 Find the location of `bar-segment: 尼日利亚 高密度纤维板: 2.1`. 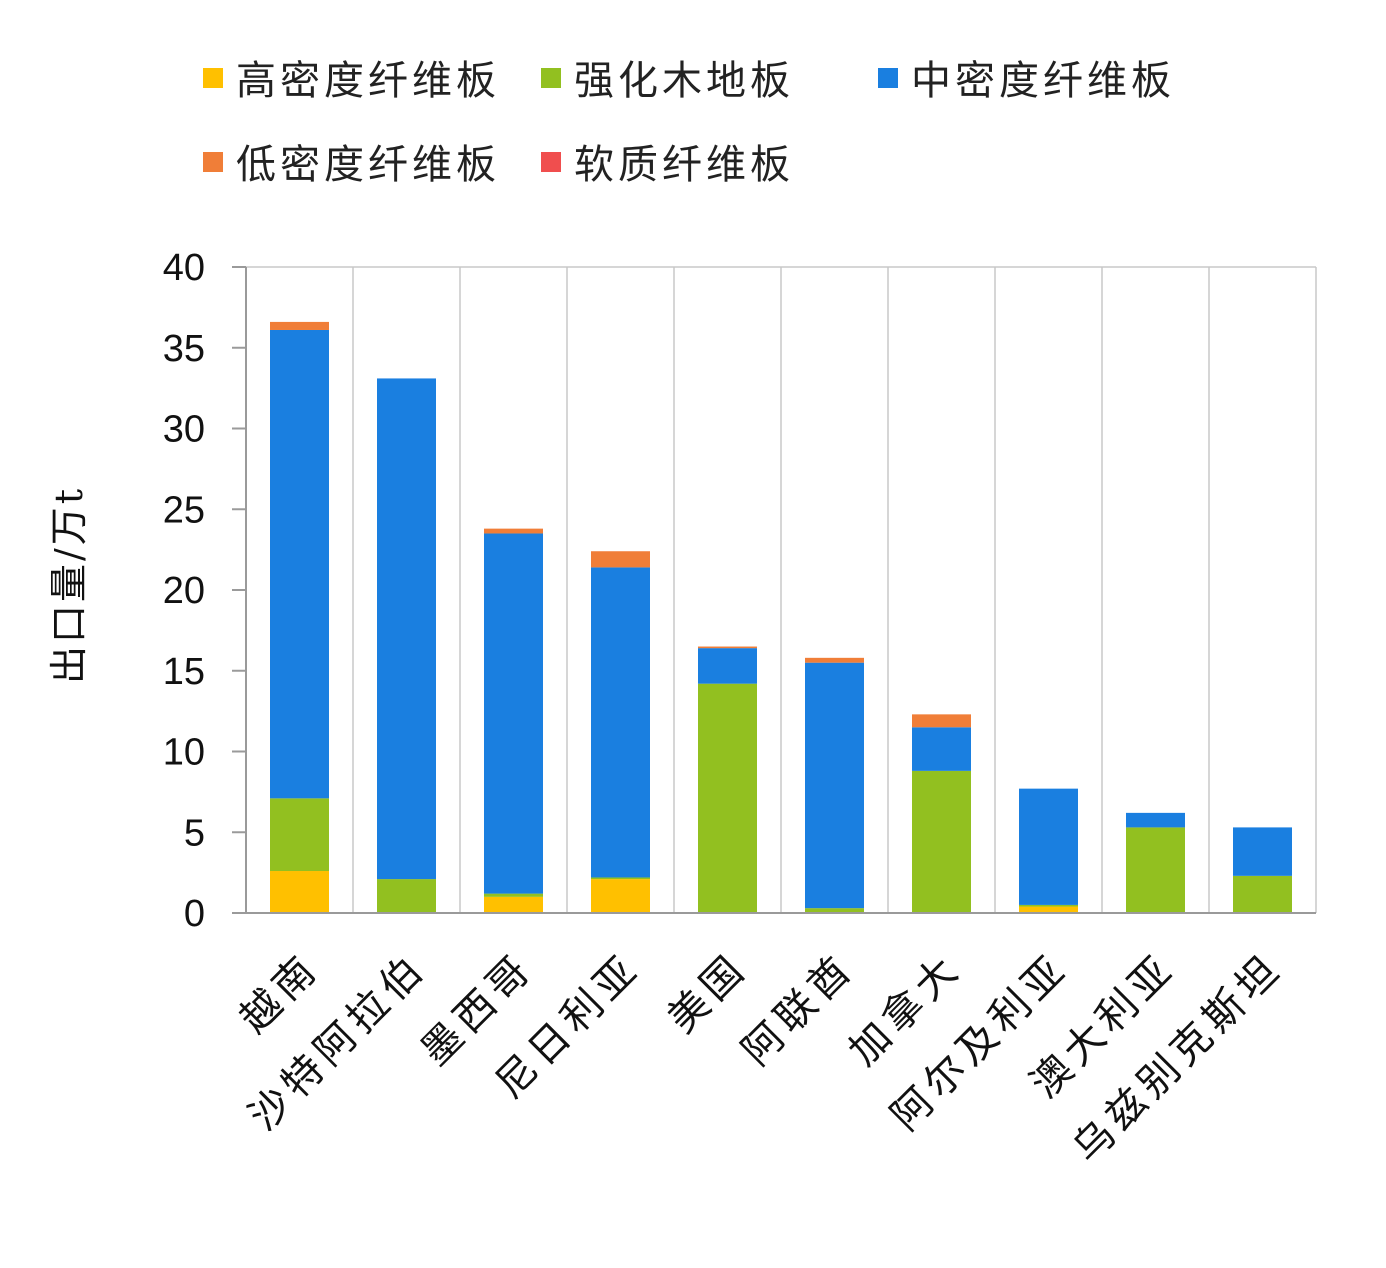

bar-segment: 尼日利亚 高密度纤维板: 2.1 is located at coordinates (620, 896).